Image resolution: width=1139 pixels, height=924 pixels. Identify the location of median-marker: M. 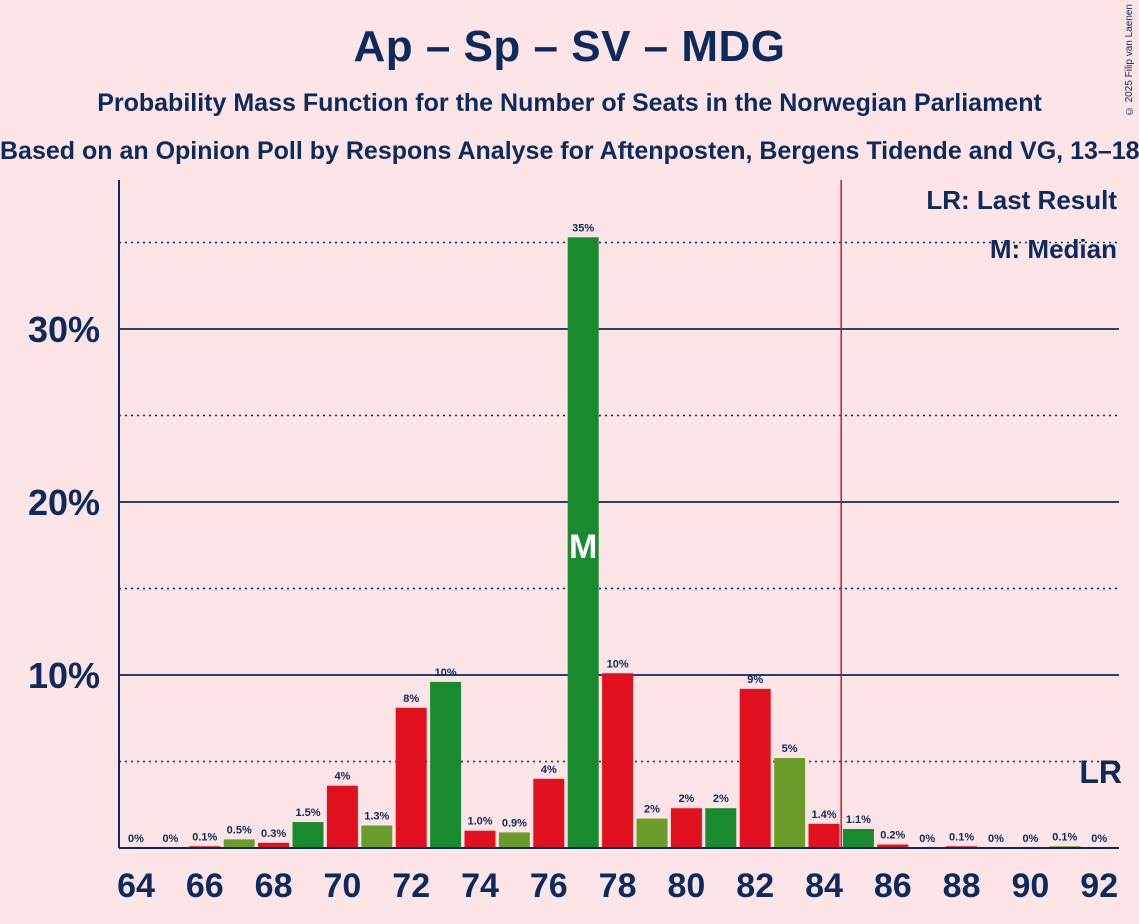
(583, 547).